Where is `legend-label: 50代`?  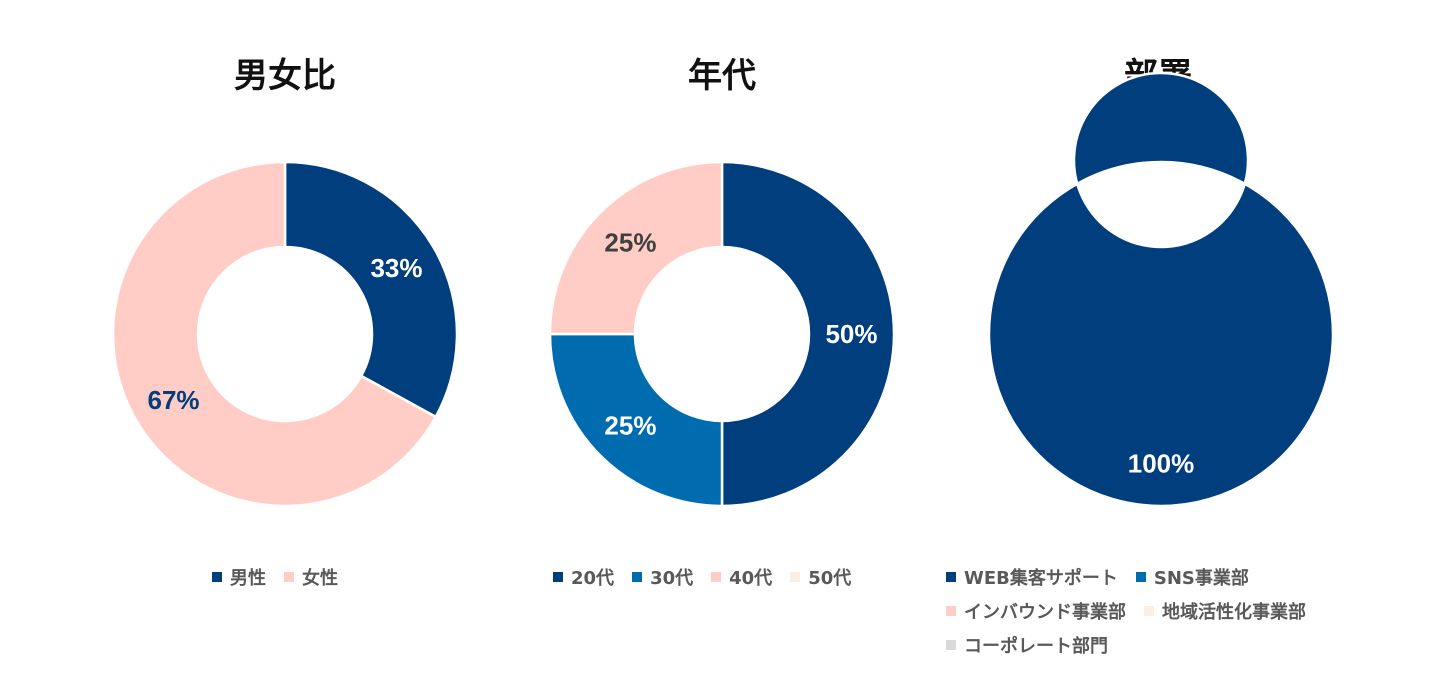
legend-label: 50代 is located at coordinates (830, 578).